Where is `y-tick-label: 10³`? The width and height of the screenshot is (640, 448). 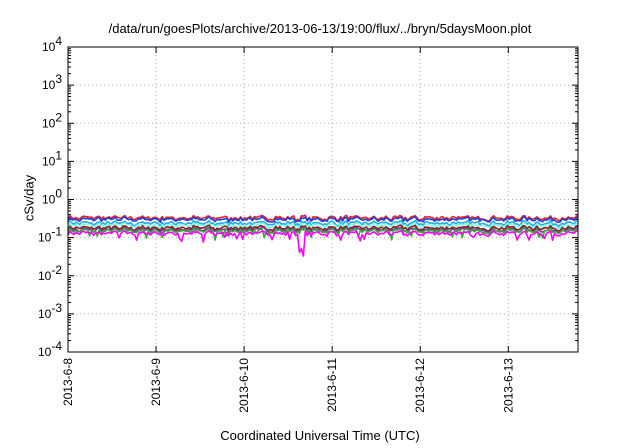 y-tick-label: 10³ is located at coordinates (52, 82).